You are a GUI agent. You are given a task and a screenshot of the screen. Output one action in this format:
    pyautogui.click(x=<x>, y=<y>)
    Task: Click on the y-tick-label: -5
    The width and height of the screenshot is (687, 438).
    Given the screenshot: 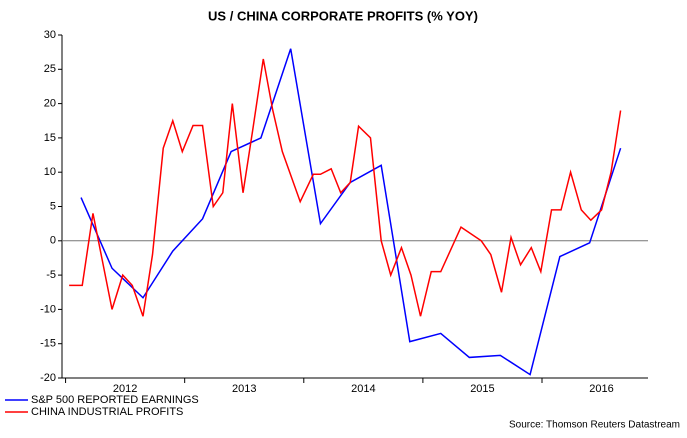 What is the action you would take?
    pyautogui.click(x=51, y=275)
    